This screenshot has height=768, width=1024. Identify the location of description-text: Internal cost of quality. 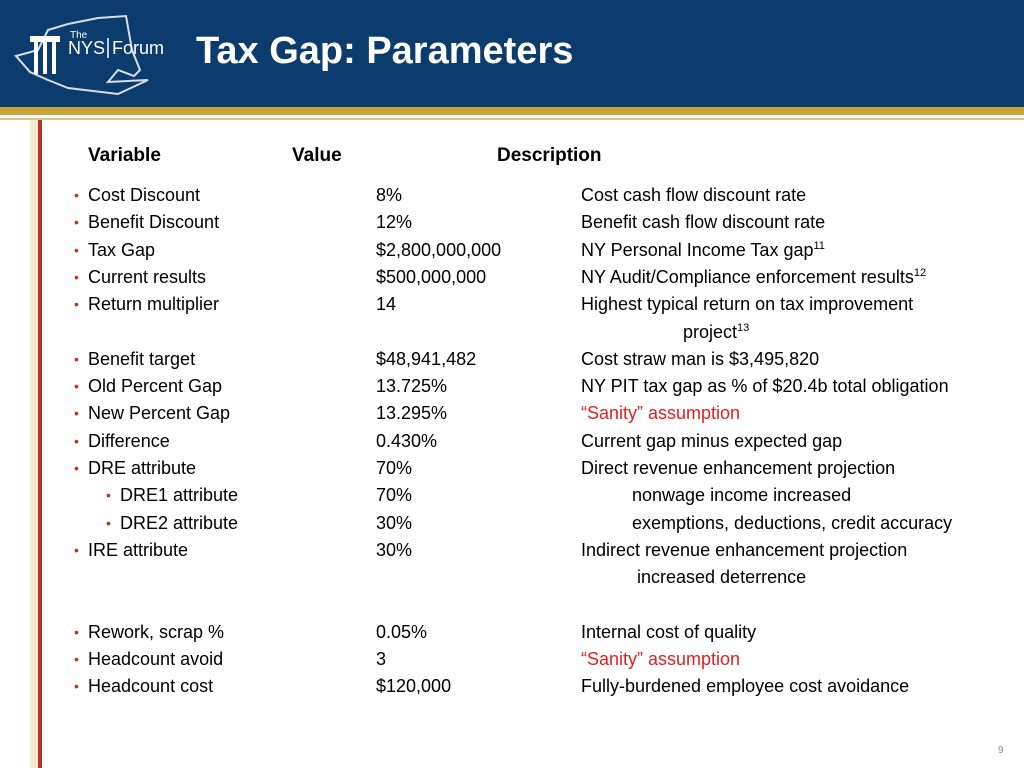
(669, 631).